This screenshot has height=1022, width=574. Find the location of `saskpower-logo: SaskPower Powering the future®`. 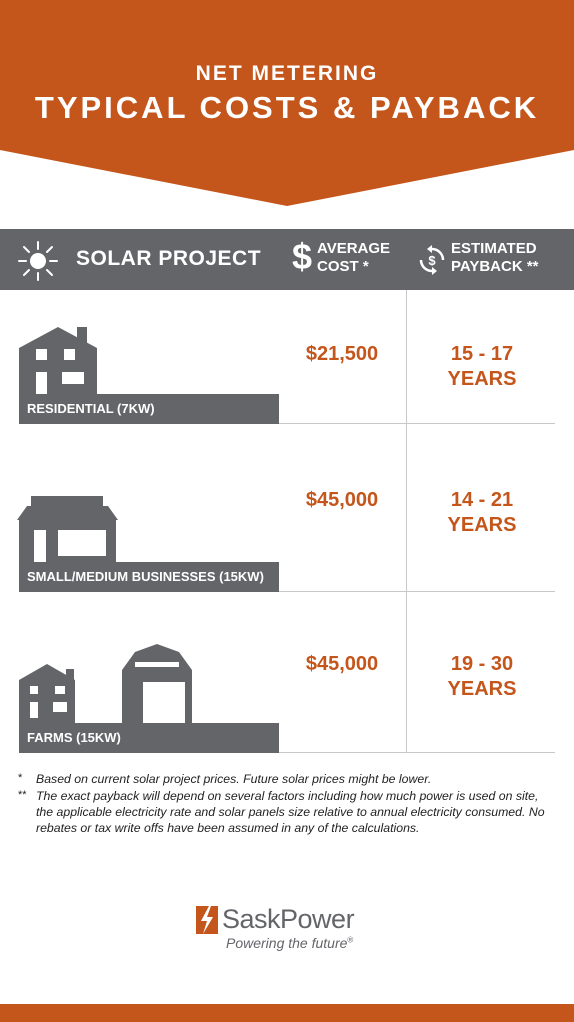

saskpower-logo: SaskPower Powering the future® is located at coordinates (296, 930).